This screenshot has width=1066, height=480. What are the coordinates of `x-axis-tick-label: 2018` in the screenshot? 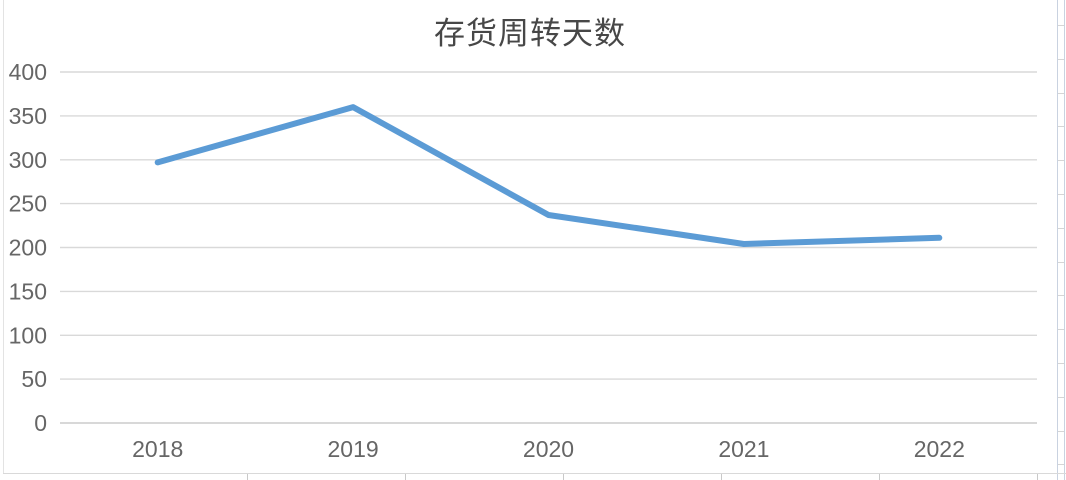 It's located at (157, 449).